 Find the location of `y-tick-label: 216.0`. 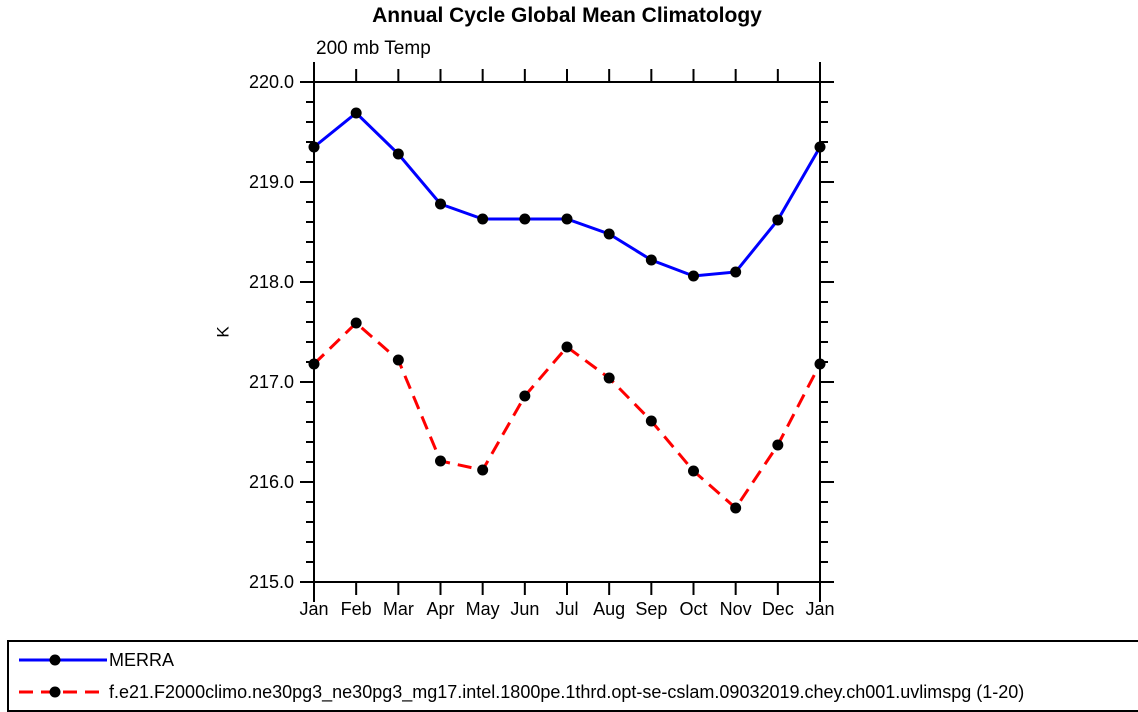

y-tick-label: 216.0 is located at coordinates (271, 482).